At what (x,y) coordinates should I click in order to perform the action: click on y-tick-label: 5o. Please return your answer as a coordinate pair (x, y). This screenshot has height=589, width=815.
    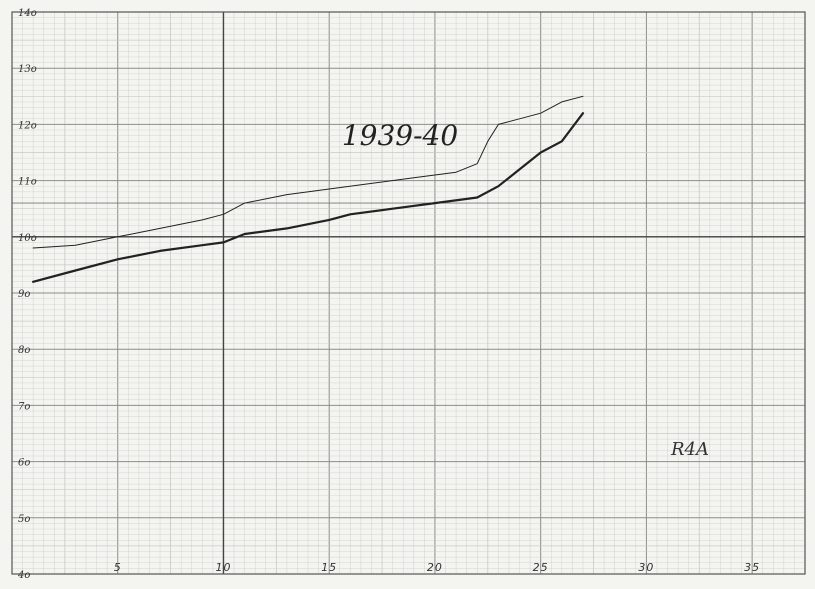
    Looking at the image, I should click on (24, 519).